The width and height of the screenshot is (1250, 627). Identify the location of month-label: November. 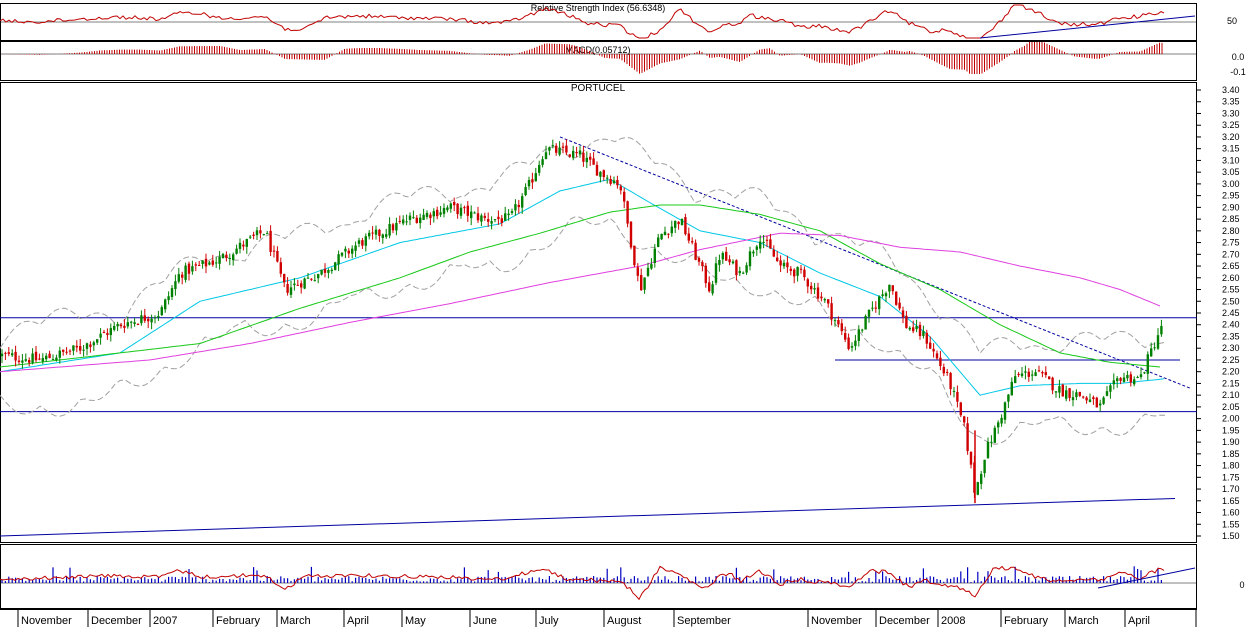
(836, 621).